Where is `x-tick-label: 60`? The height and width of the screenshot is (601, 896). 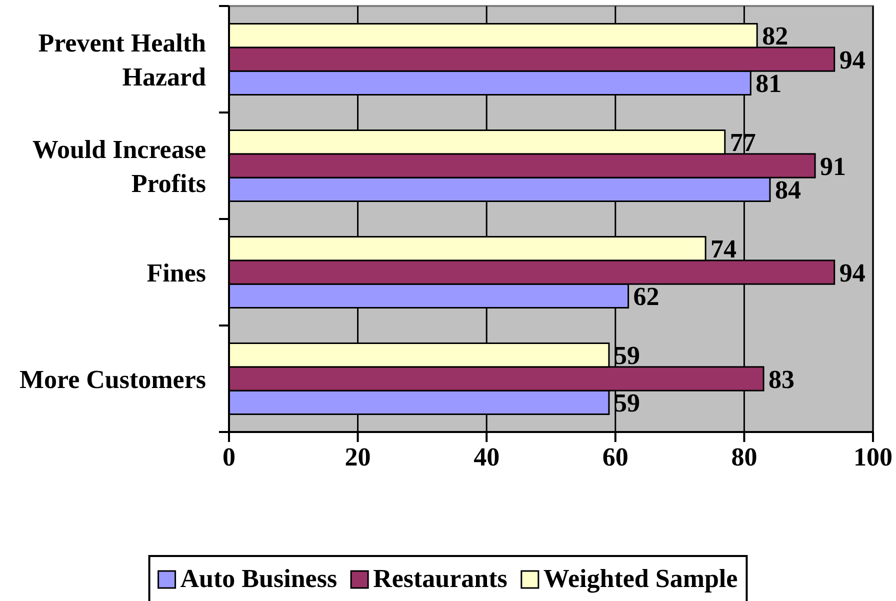 x-tick-label: 60 is located at coordinates (615, 457).